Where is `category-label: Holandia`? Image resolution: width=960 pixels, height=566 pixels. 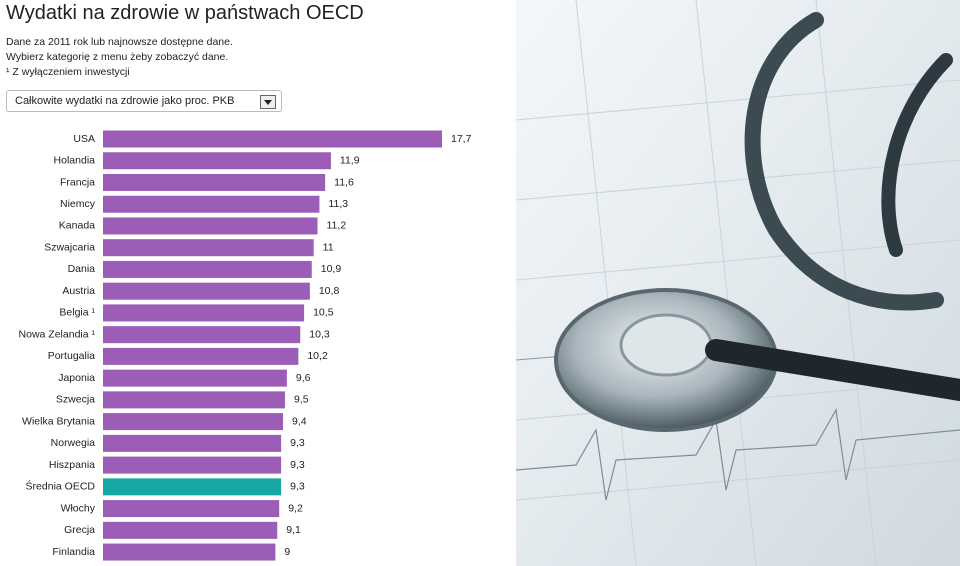 category-label: Holandia is located at coordinates (75, 161).